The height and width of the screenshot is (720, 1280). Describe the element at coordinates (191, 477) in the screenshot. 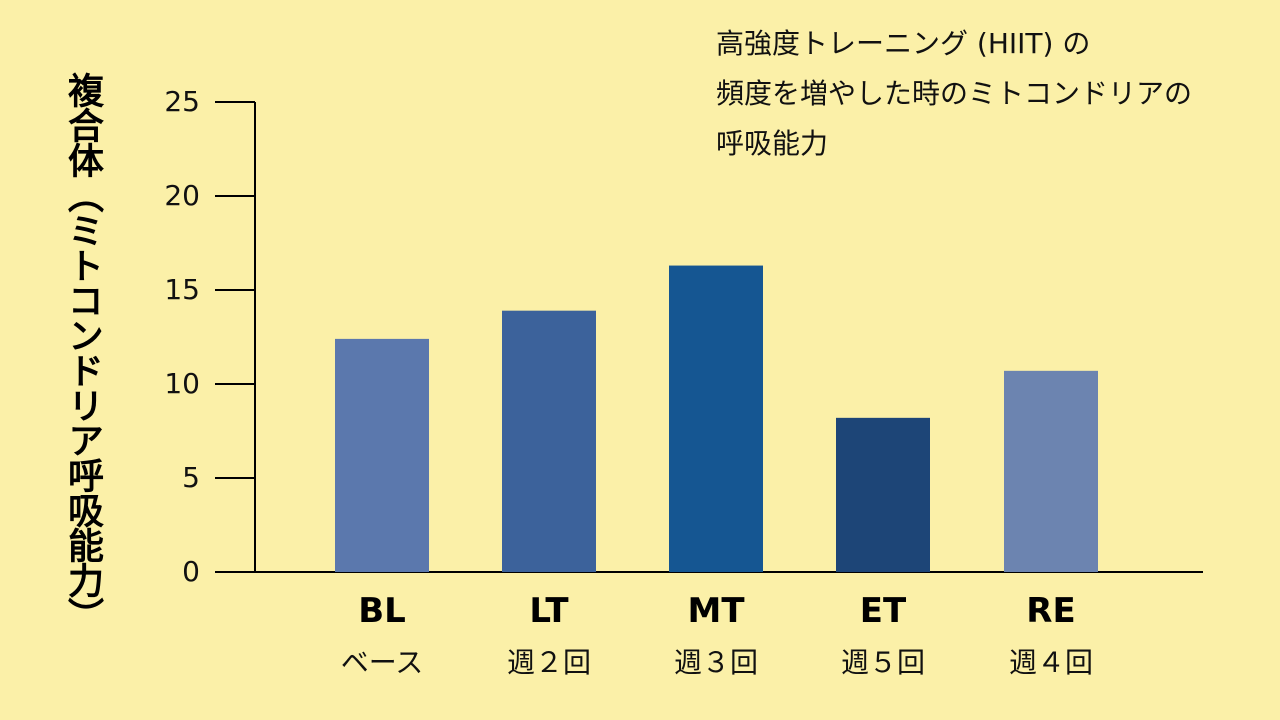

I see `y-tick-label-5: 5` at that location.